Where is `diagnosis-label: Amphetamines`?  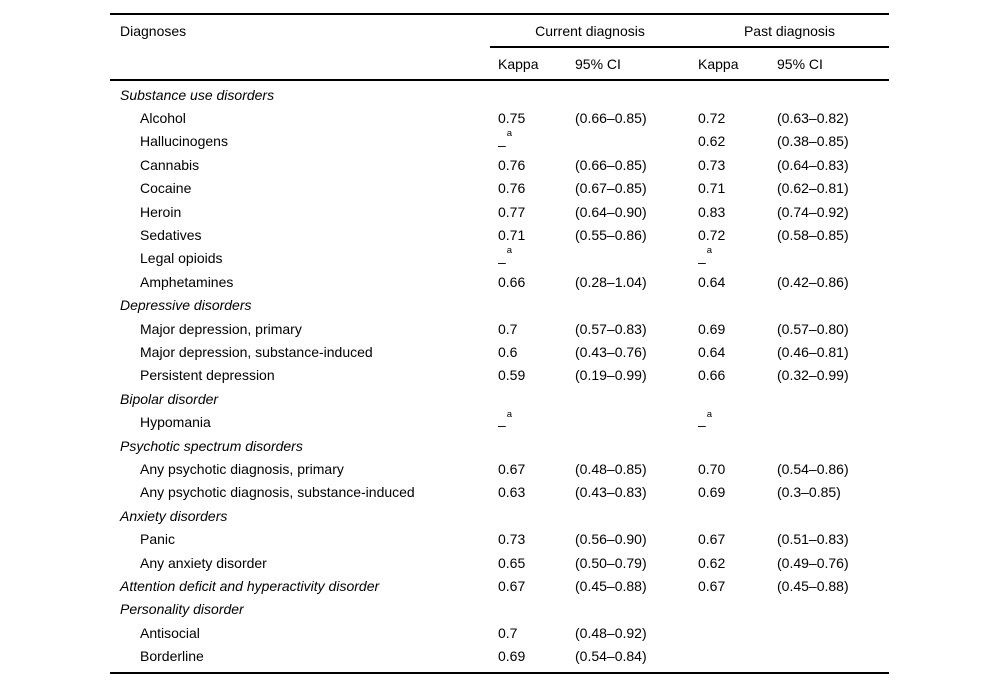 diagnosis-label: Amphetamines is located at coordinates (187, 281).